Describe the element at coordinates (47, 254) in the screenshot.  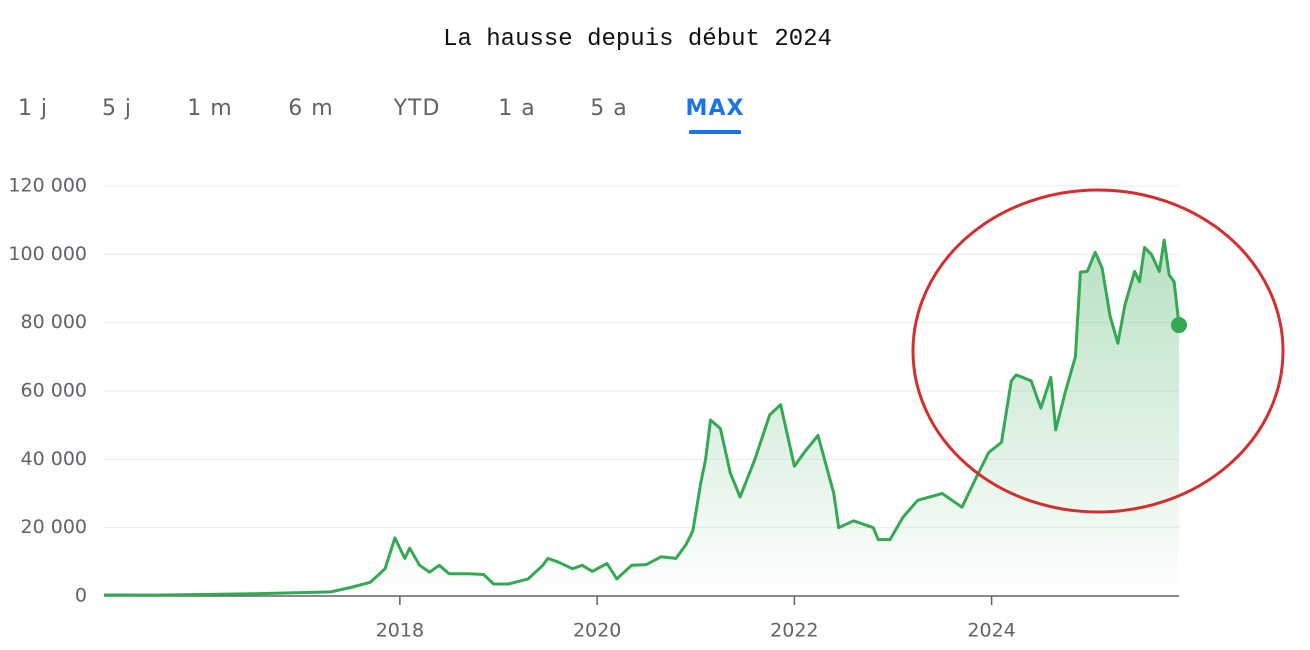
I see `y-tick-label: 100 000` at that location.